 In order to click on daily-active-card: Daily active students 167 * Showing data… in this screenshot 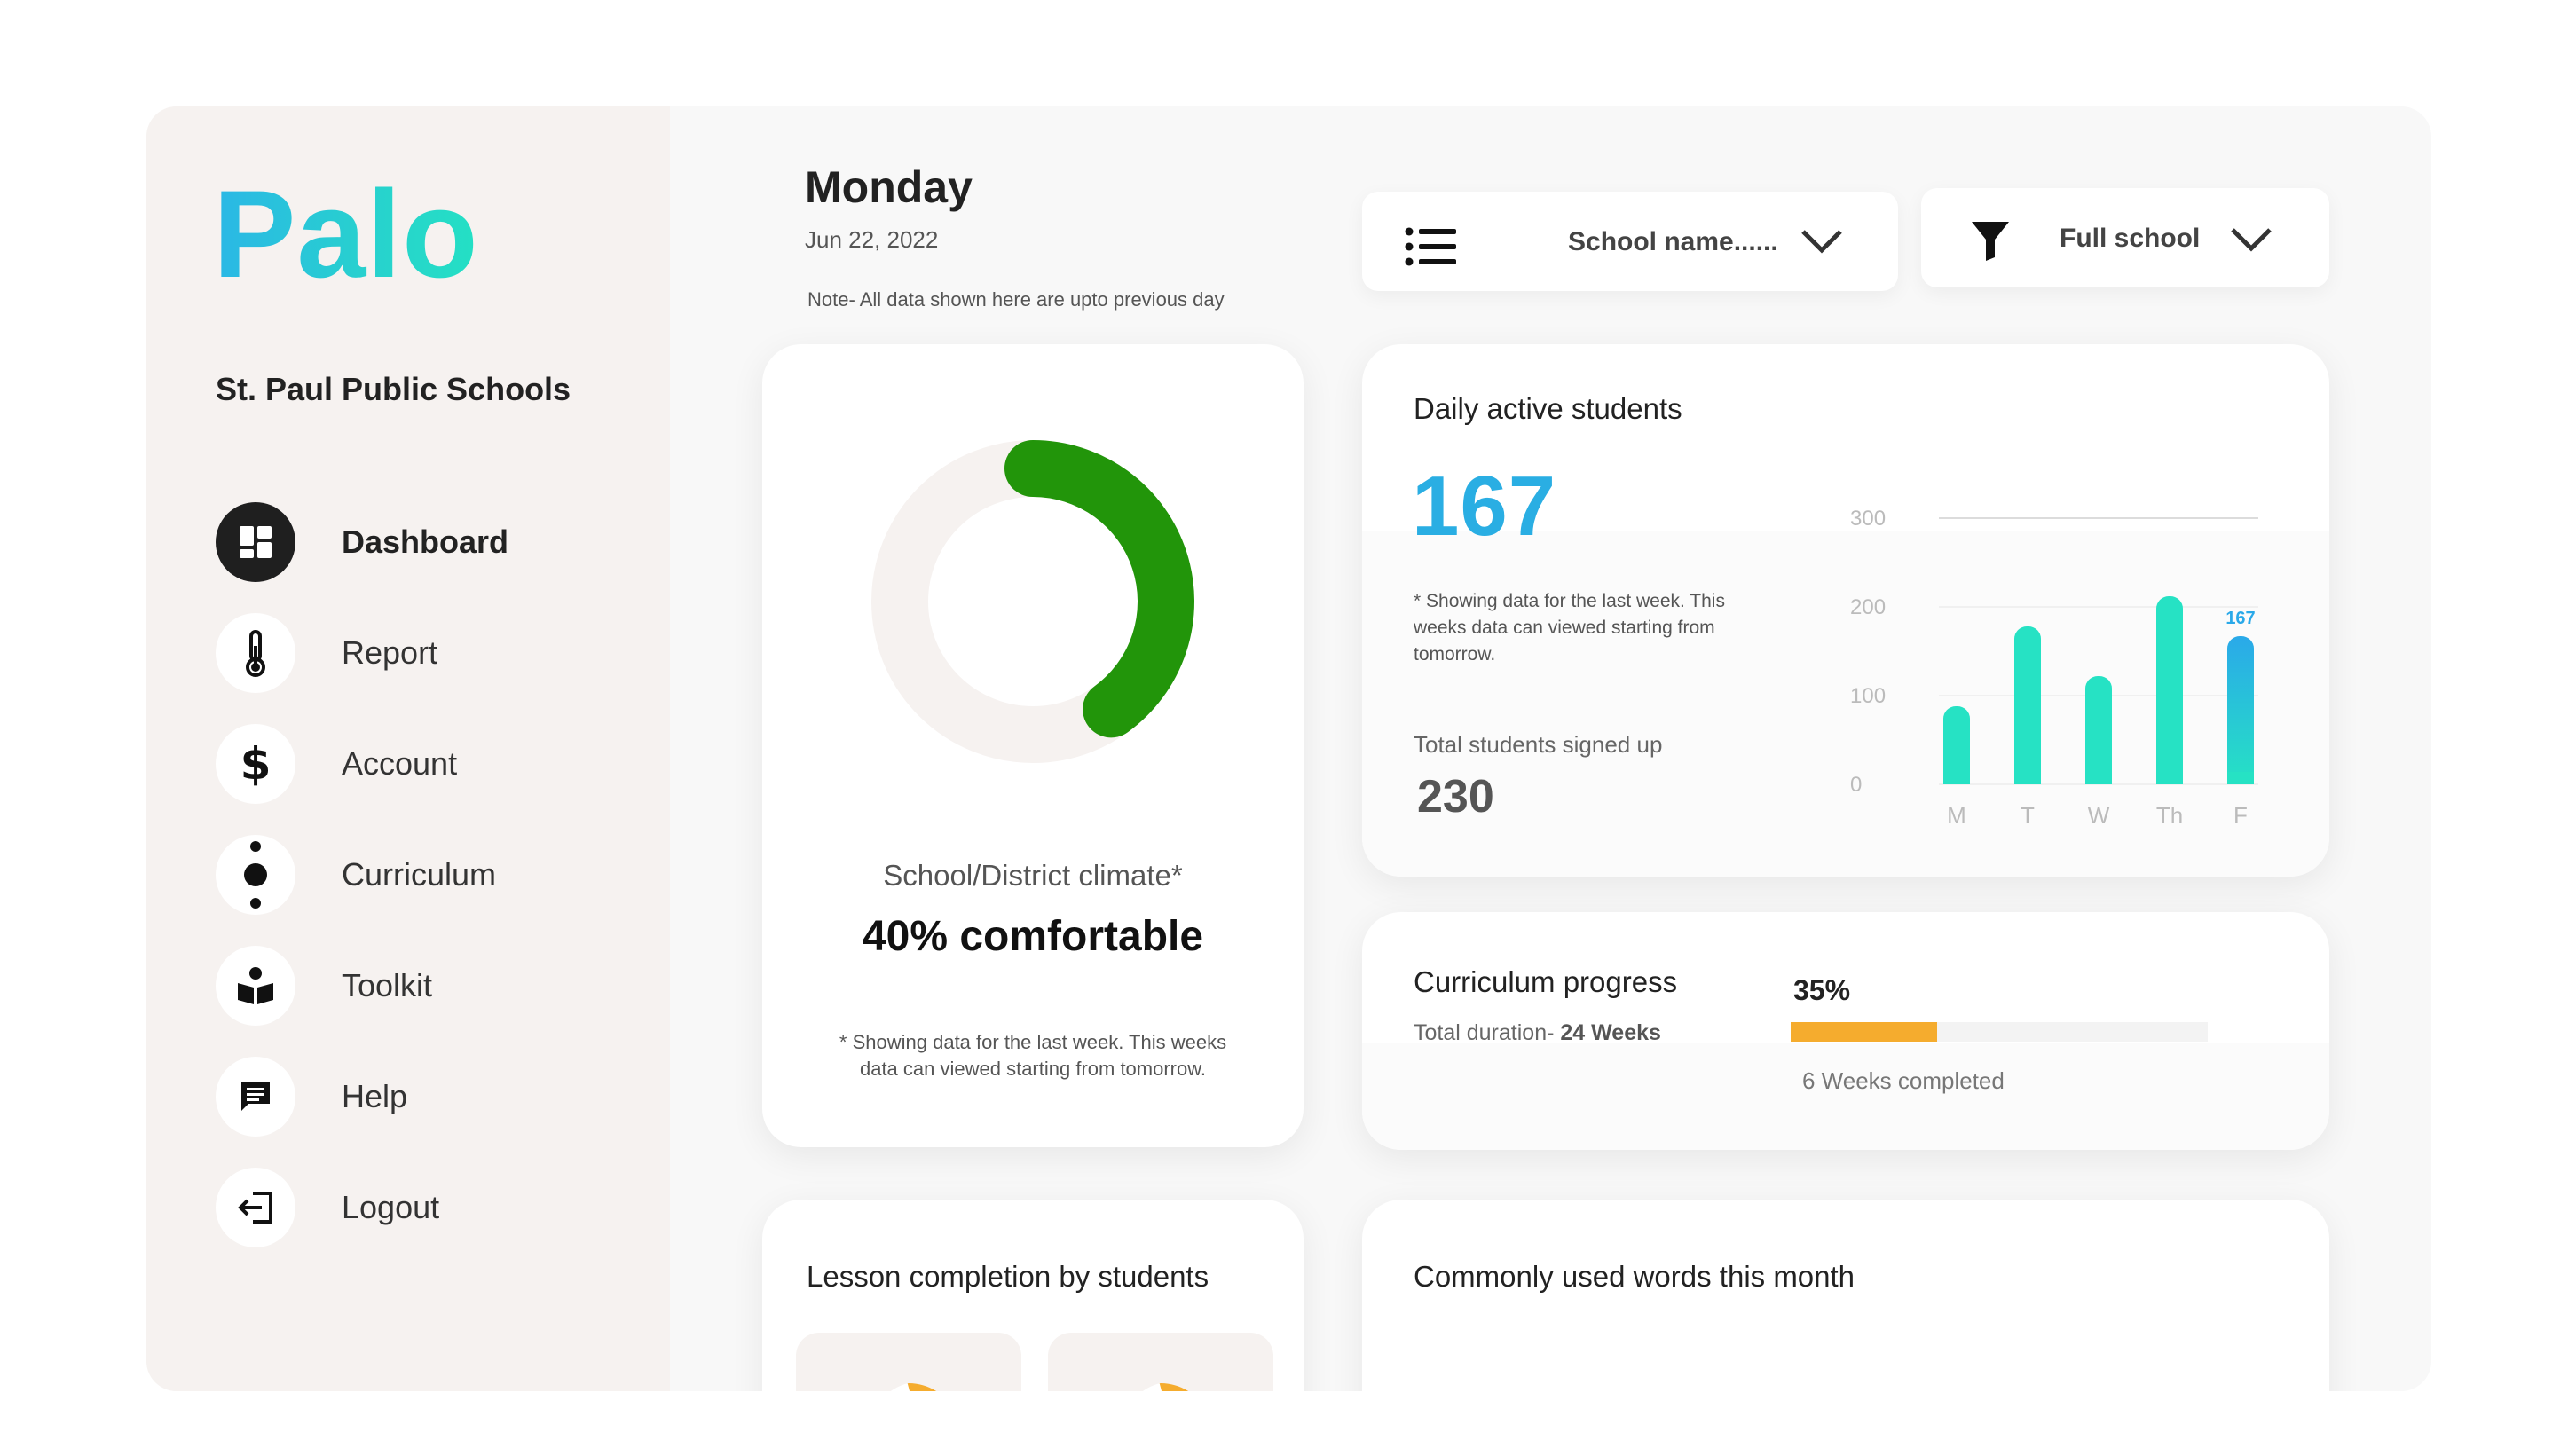, I will do `click(1845, 610)`.